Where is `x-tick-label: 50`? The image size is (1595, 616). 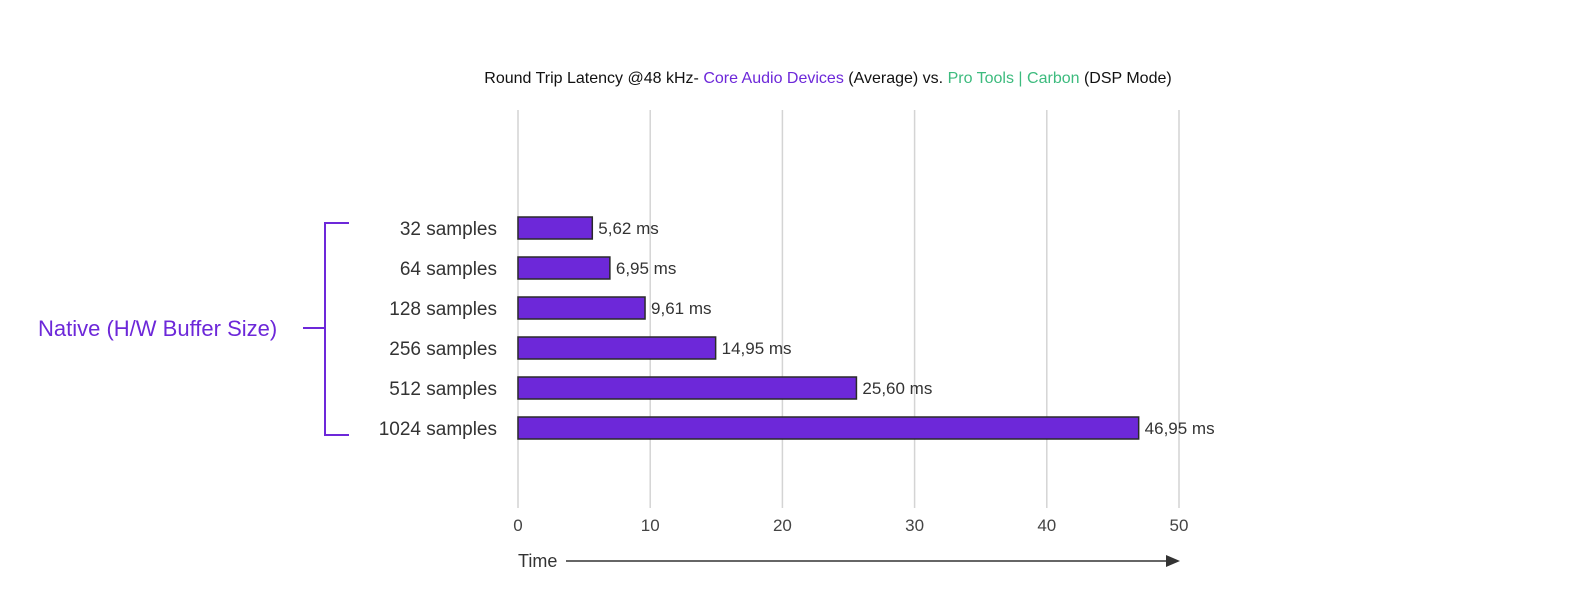 x-tick-label: 50 is located at coordinates (1179, 525).